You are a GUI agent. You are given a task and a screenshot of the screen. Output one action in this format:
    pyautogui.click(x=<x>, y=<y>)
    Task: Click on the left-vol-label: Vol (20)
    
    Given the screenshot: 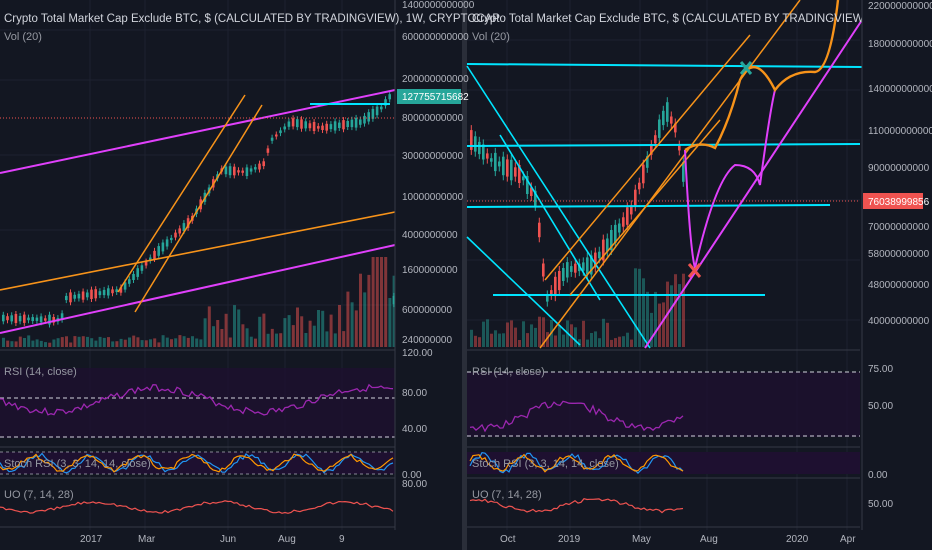 What is the action you would take?
    pyautogui.click(x=23, y=37)
    